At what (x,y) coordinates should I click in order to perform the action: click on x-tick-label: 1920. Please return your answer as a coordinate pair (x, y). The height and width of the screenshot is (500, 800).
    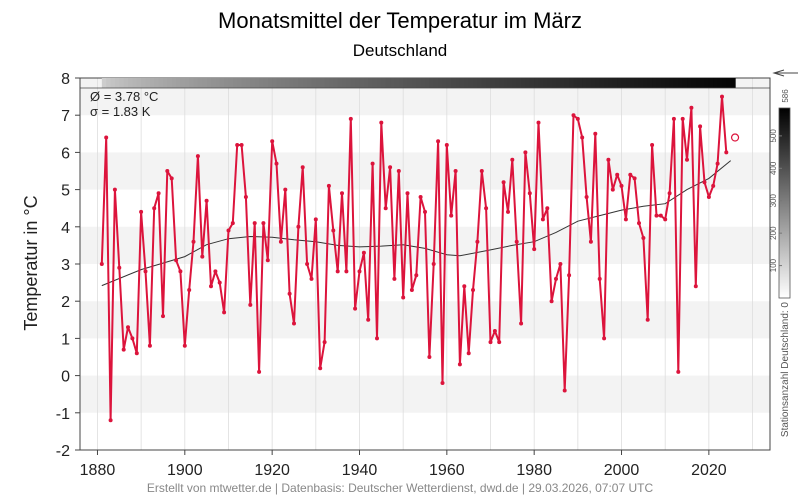
    Looking at the image, I should click on (272, 470).